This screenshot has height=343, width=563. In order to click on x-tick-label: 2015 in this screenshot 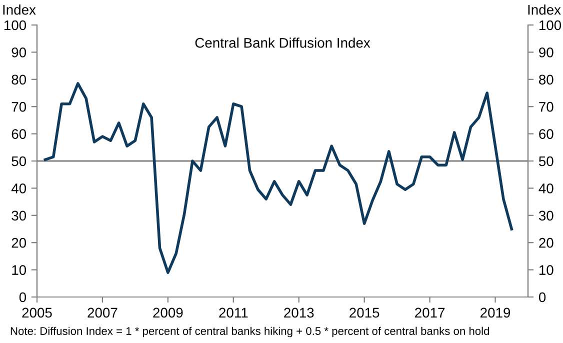, I will do `click(365, 313)`.